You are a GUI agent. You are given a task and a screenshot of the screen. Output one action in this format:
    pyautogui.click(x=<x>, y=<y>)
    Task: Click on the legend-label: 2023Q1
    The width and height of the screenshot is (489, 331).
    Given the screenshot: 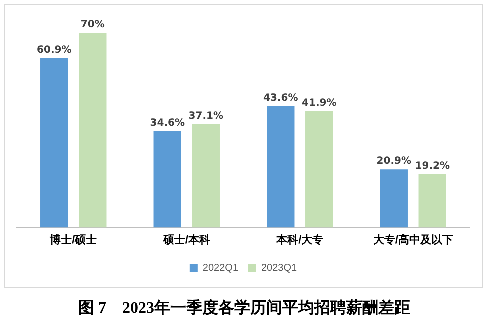 What is the action you would take?
    pyautogui.click(x=280, y=268)
    